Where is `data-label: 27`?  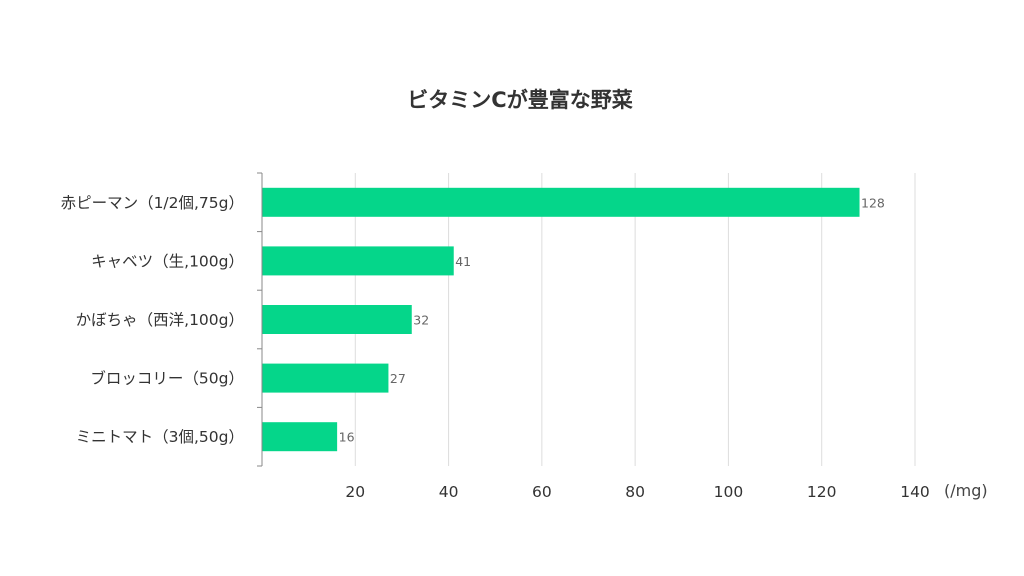 data-label: 27 is located at coordinates (398, 378).